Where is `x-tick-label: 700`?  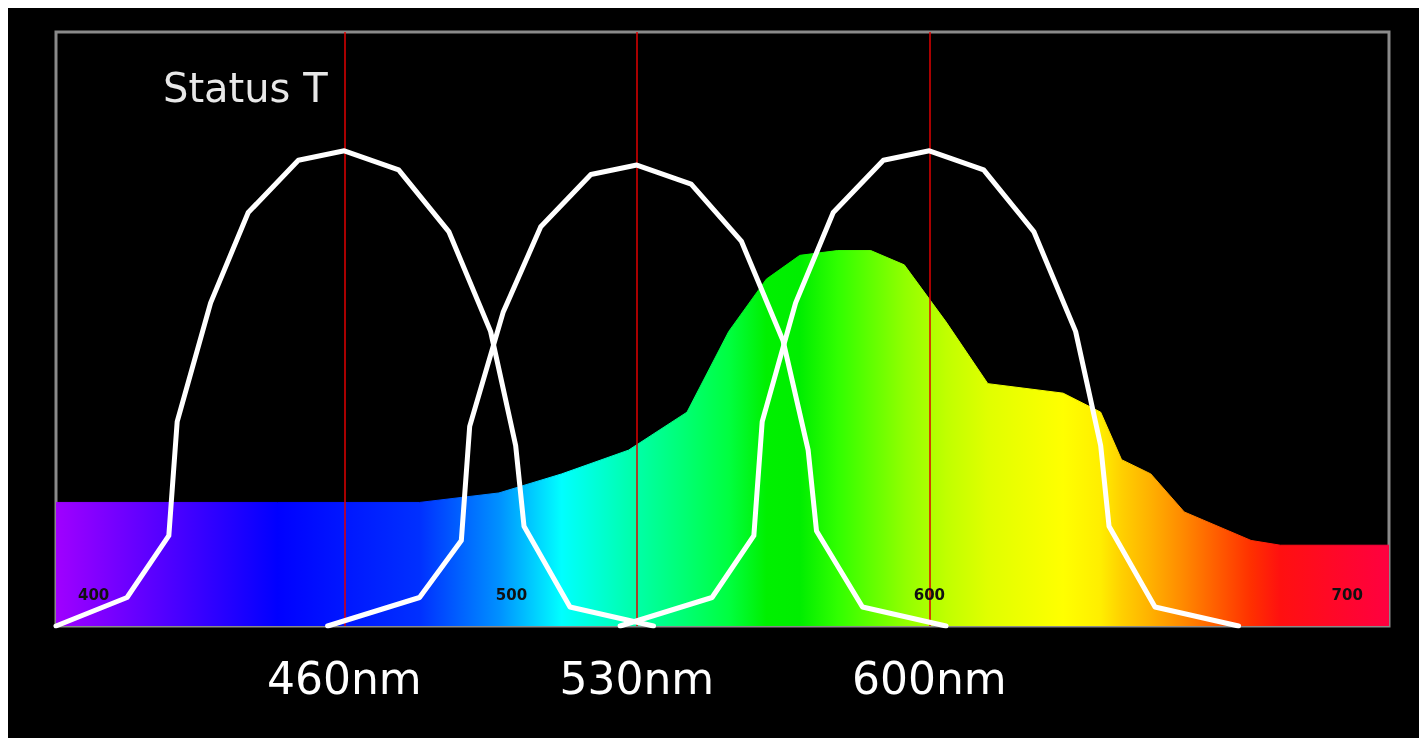 x-tick-label: 700 is located at coordinates (1347, 594).